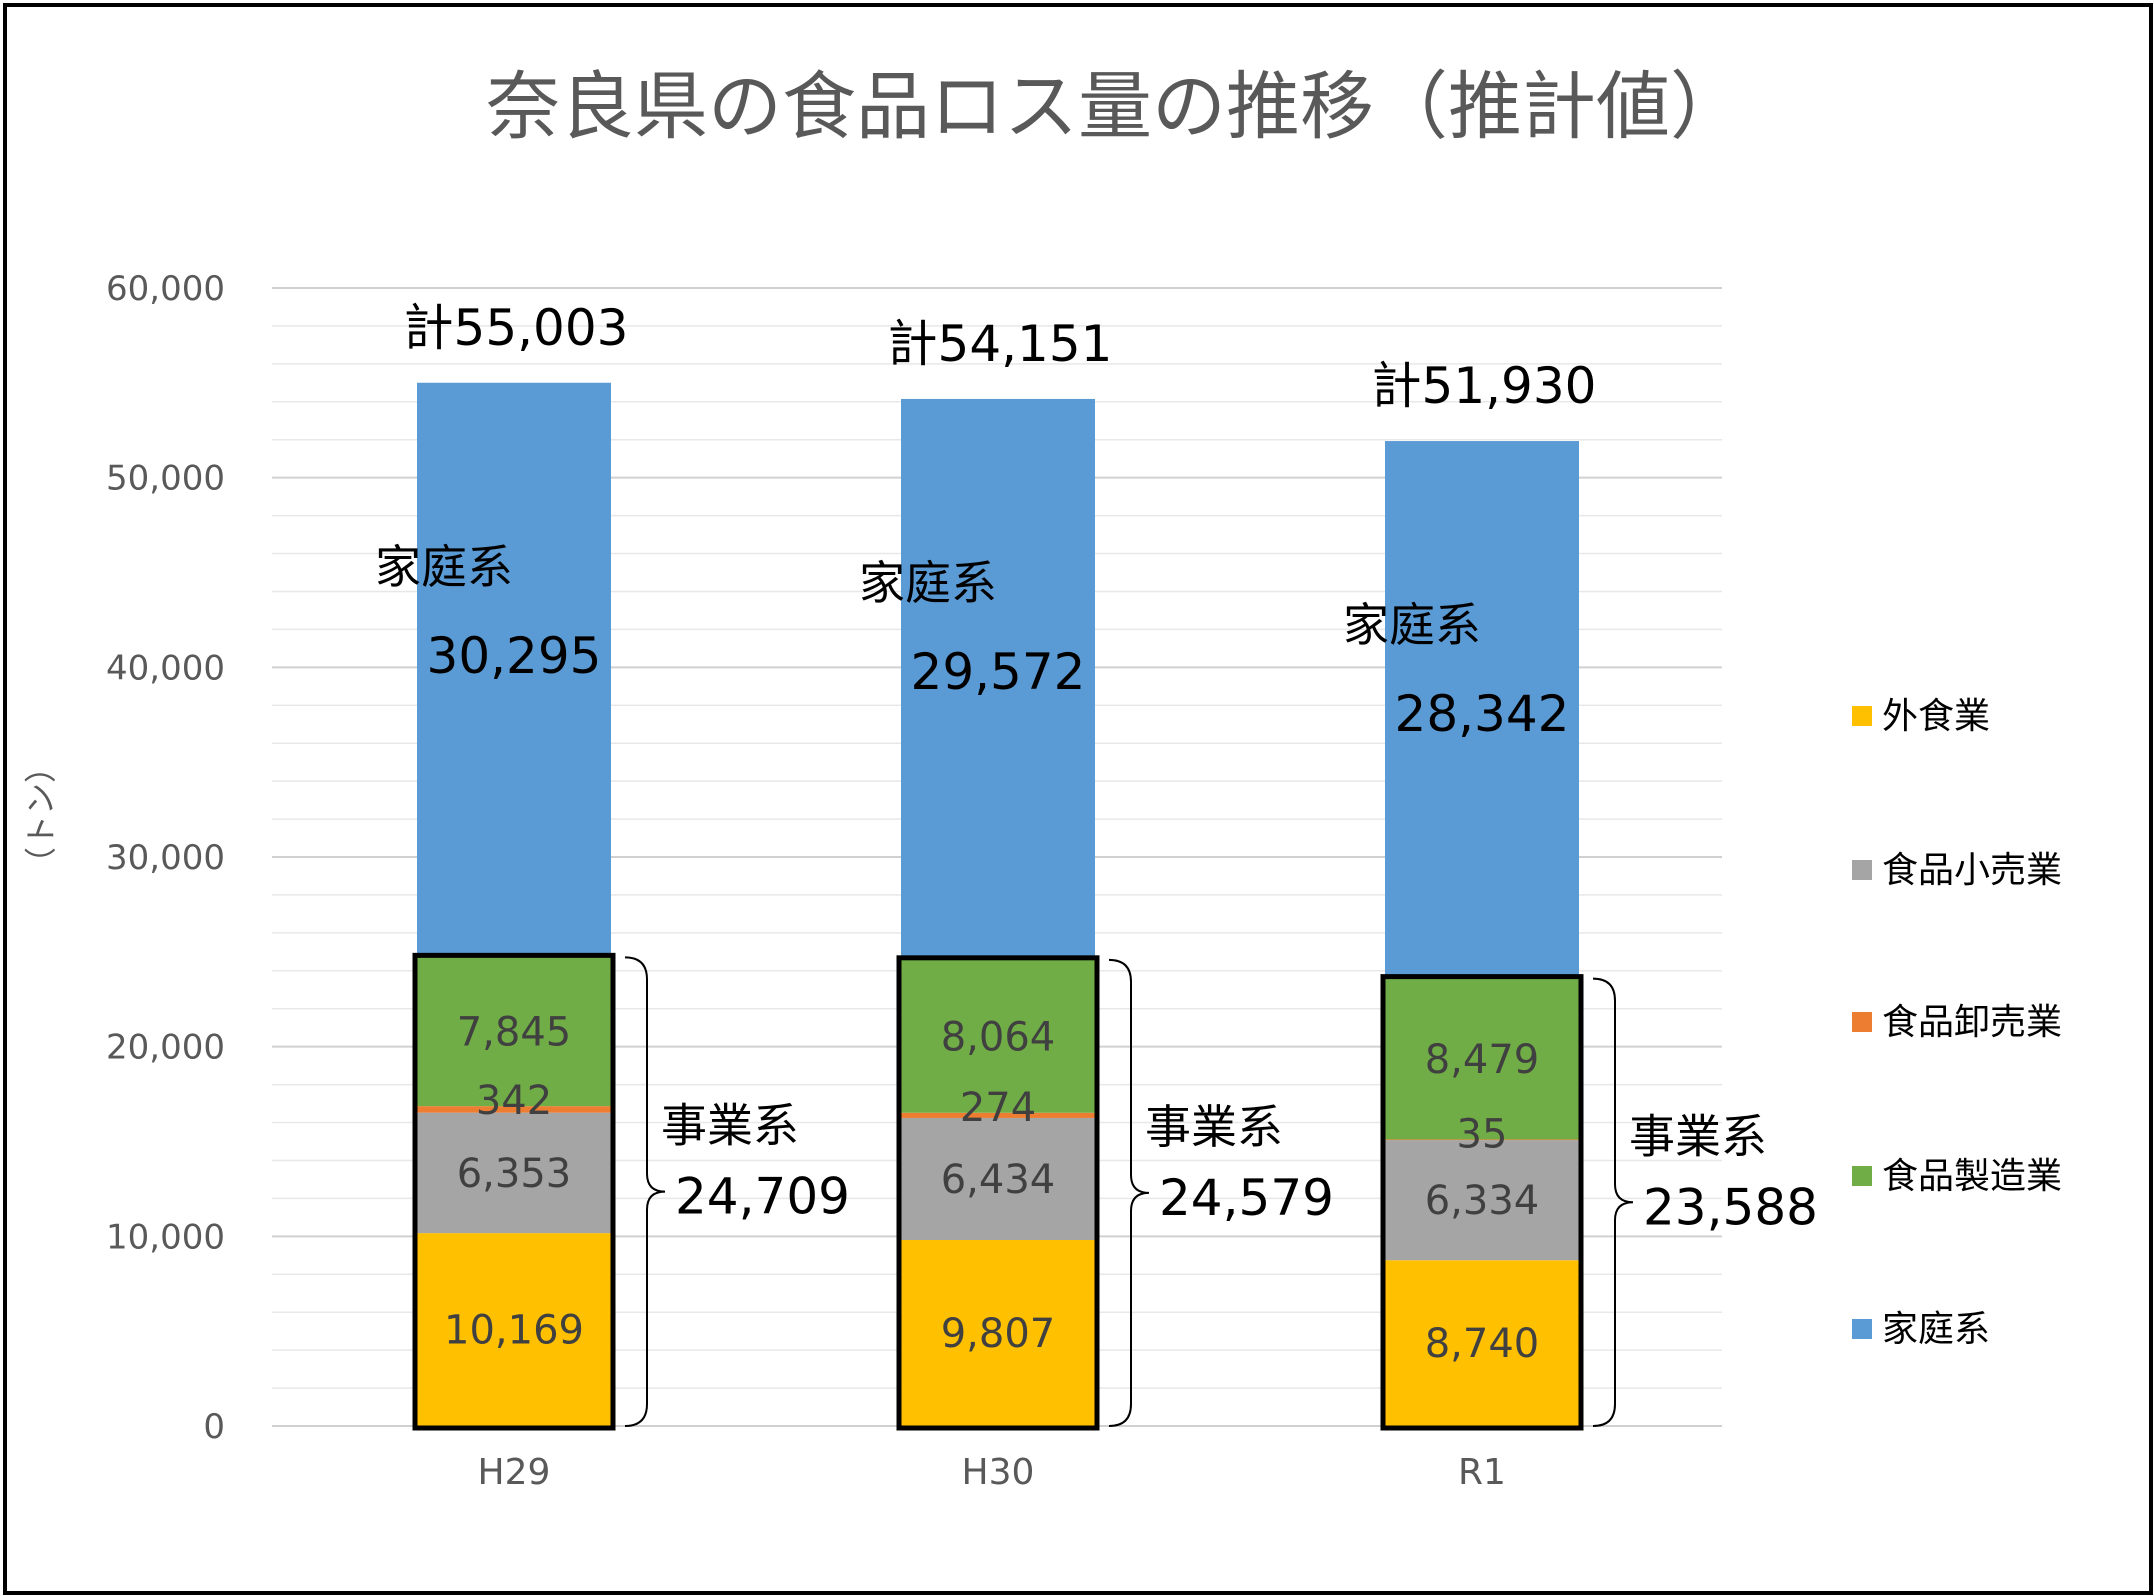  What do you see at coordinates (165, 479) in the screenshot?
I see `y-tick-label: 50,000` at bounding box center [165, 479].